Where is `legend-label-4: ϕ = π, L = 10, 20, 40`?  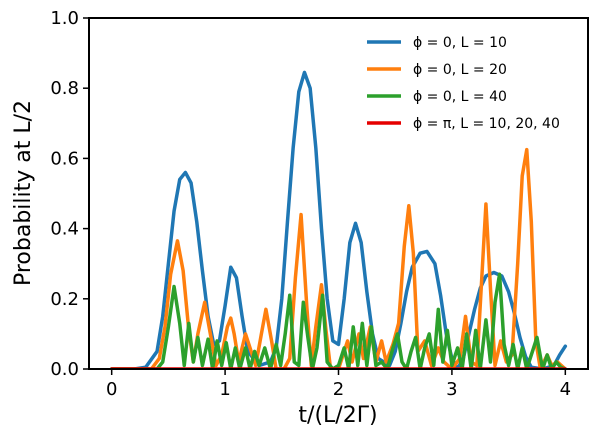 legend-label-4: ϕ = π, L = 10, 20, 40 is located at coordinates (486, 124).